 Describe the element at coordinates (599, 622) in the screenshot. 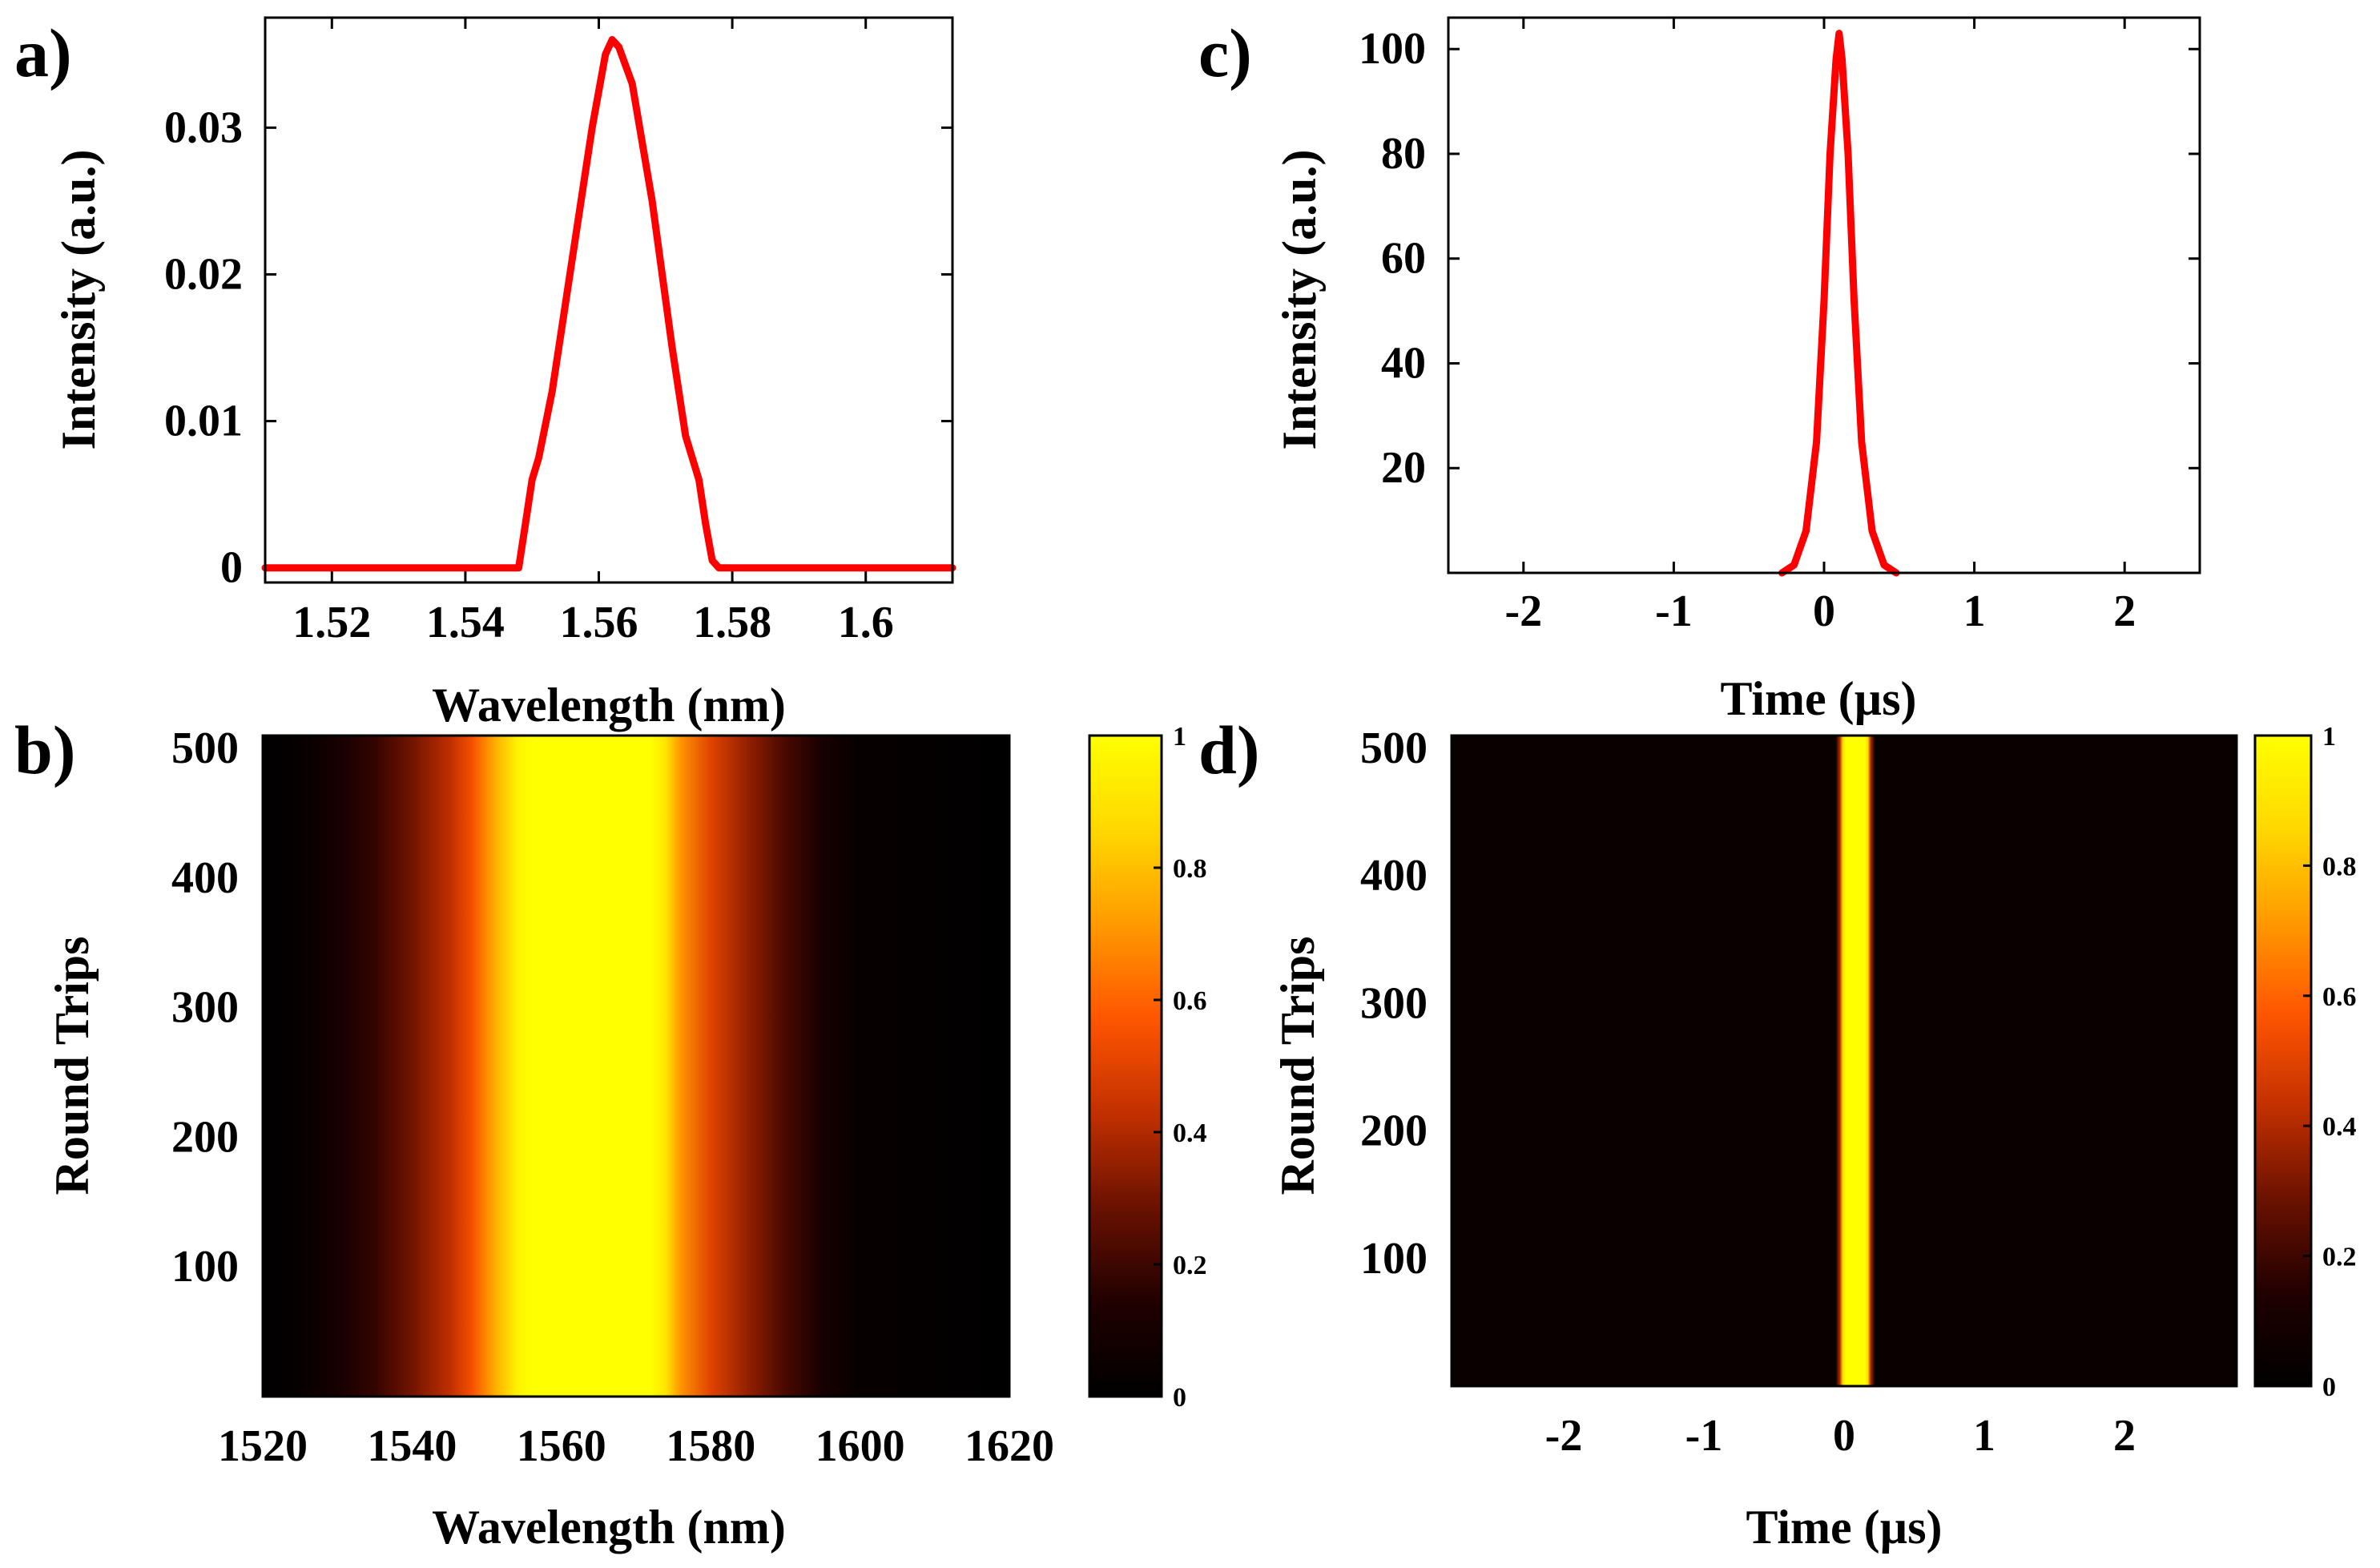

I see `xtick-label: 1.56` at that location.